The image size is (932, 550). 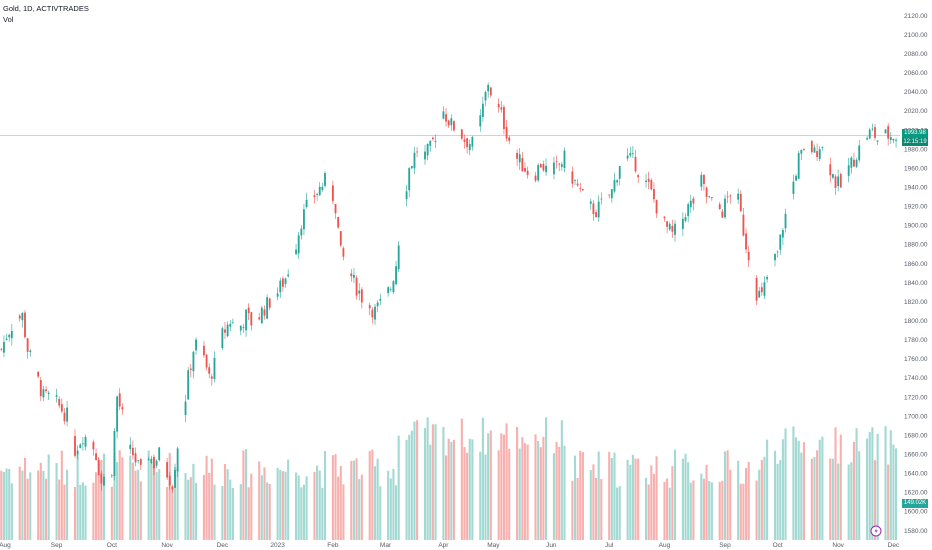 What do you see at coordinates (916, 168) in the screenshot?
I see `y-tick-label: 1960.00` at bounding box center [916, 168].